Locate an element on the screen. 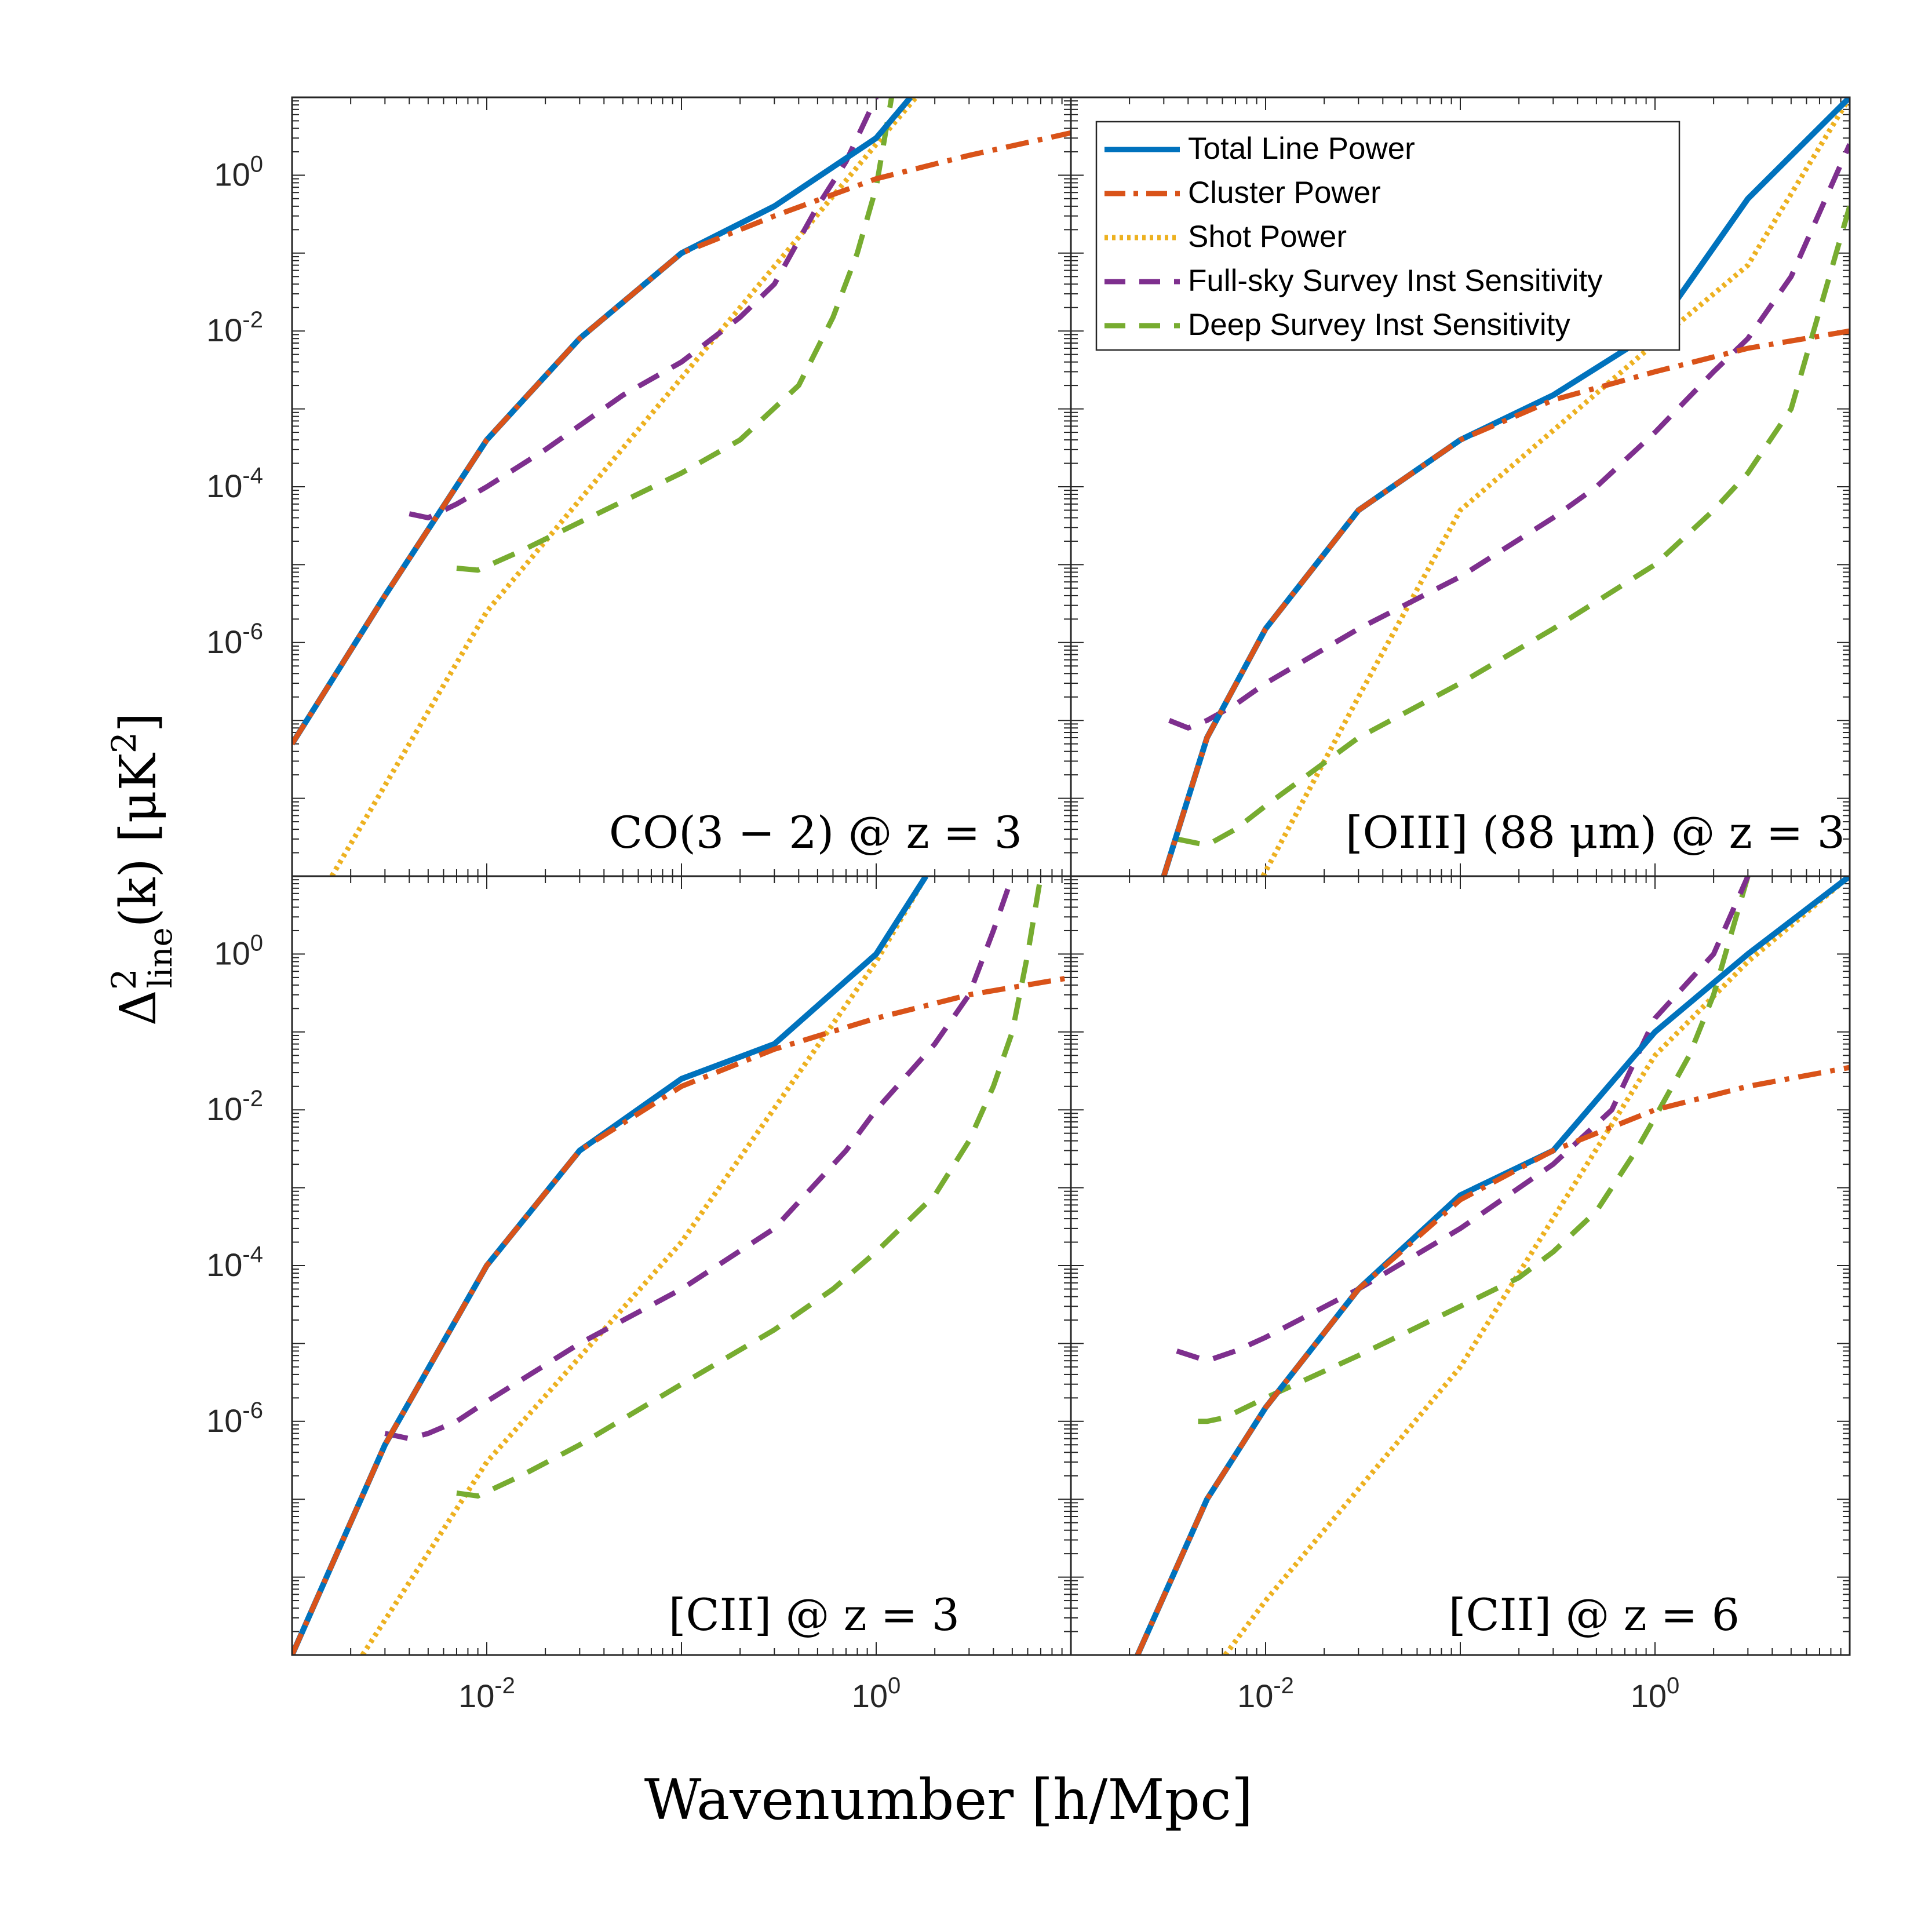 This screenshot has width=1932, height=1932. legend-item-total: Total Line Power is located at coordinates (1260, 149).